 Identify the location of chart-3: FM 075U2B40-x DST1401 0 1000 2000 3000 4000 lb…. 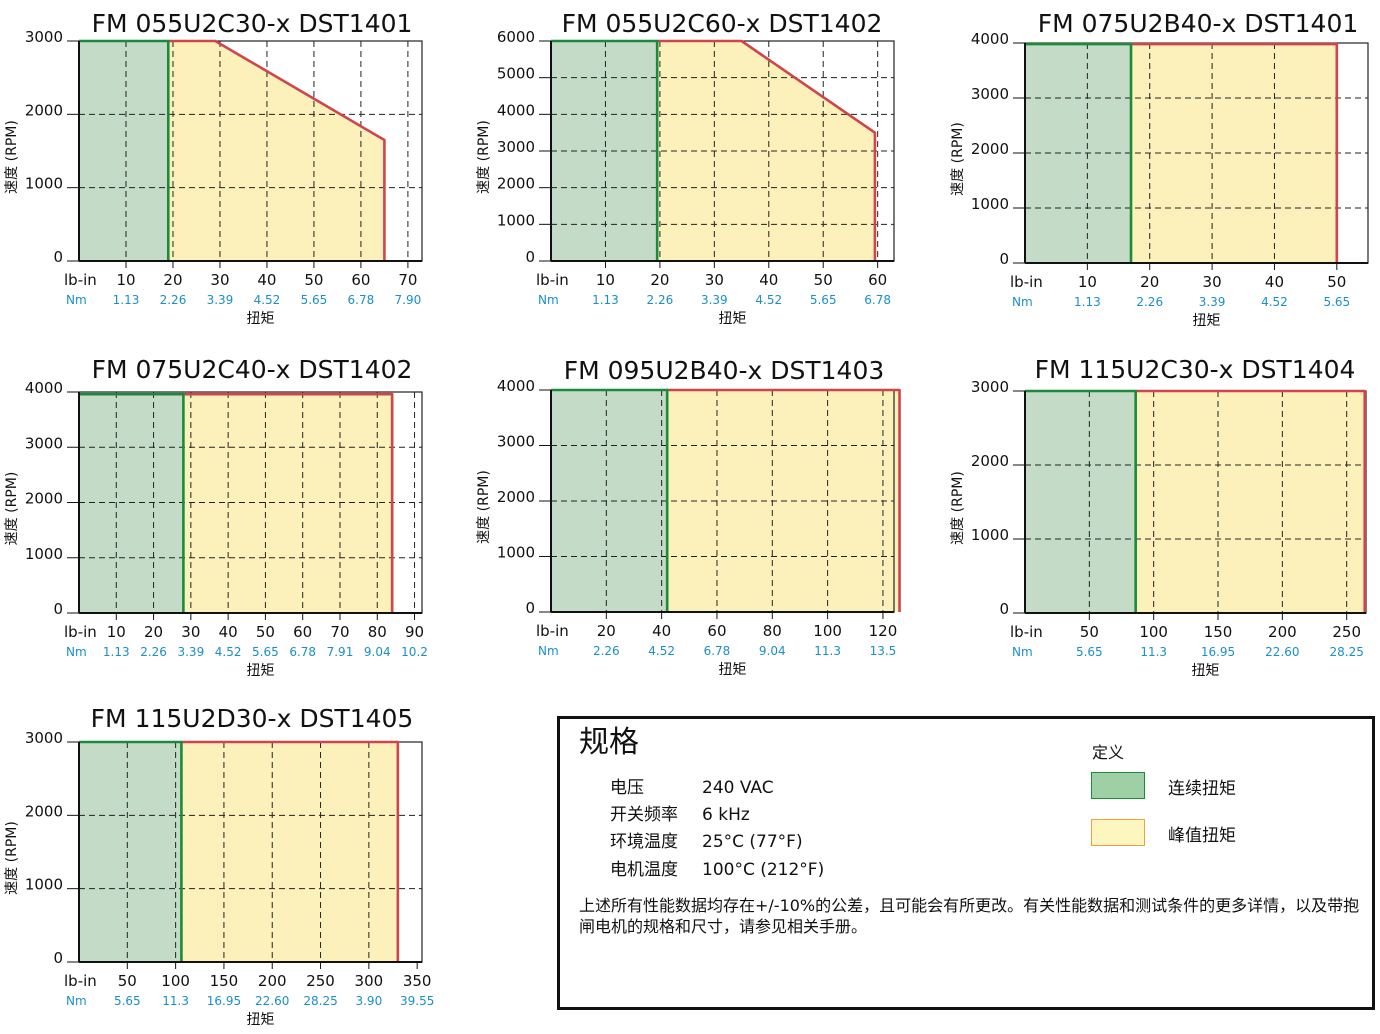
(1159, 169).